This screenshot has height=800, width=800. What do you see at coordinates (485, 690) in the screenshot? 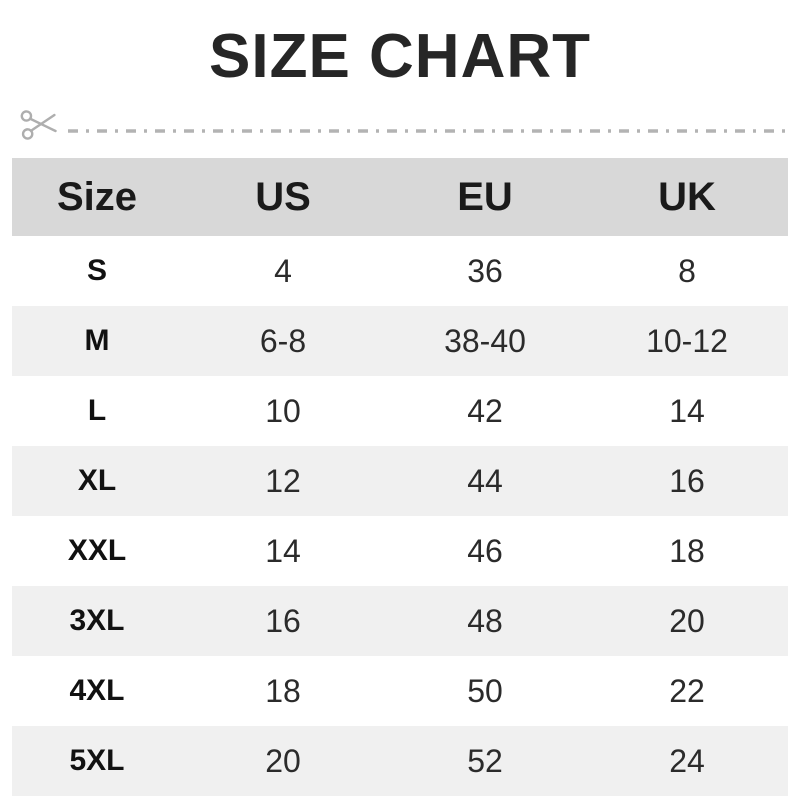
I see `eu-cell: 50` at bounding box center [485, 690].